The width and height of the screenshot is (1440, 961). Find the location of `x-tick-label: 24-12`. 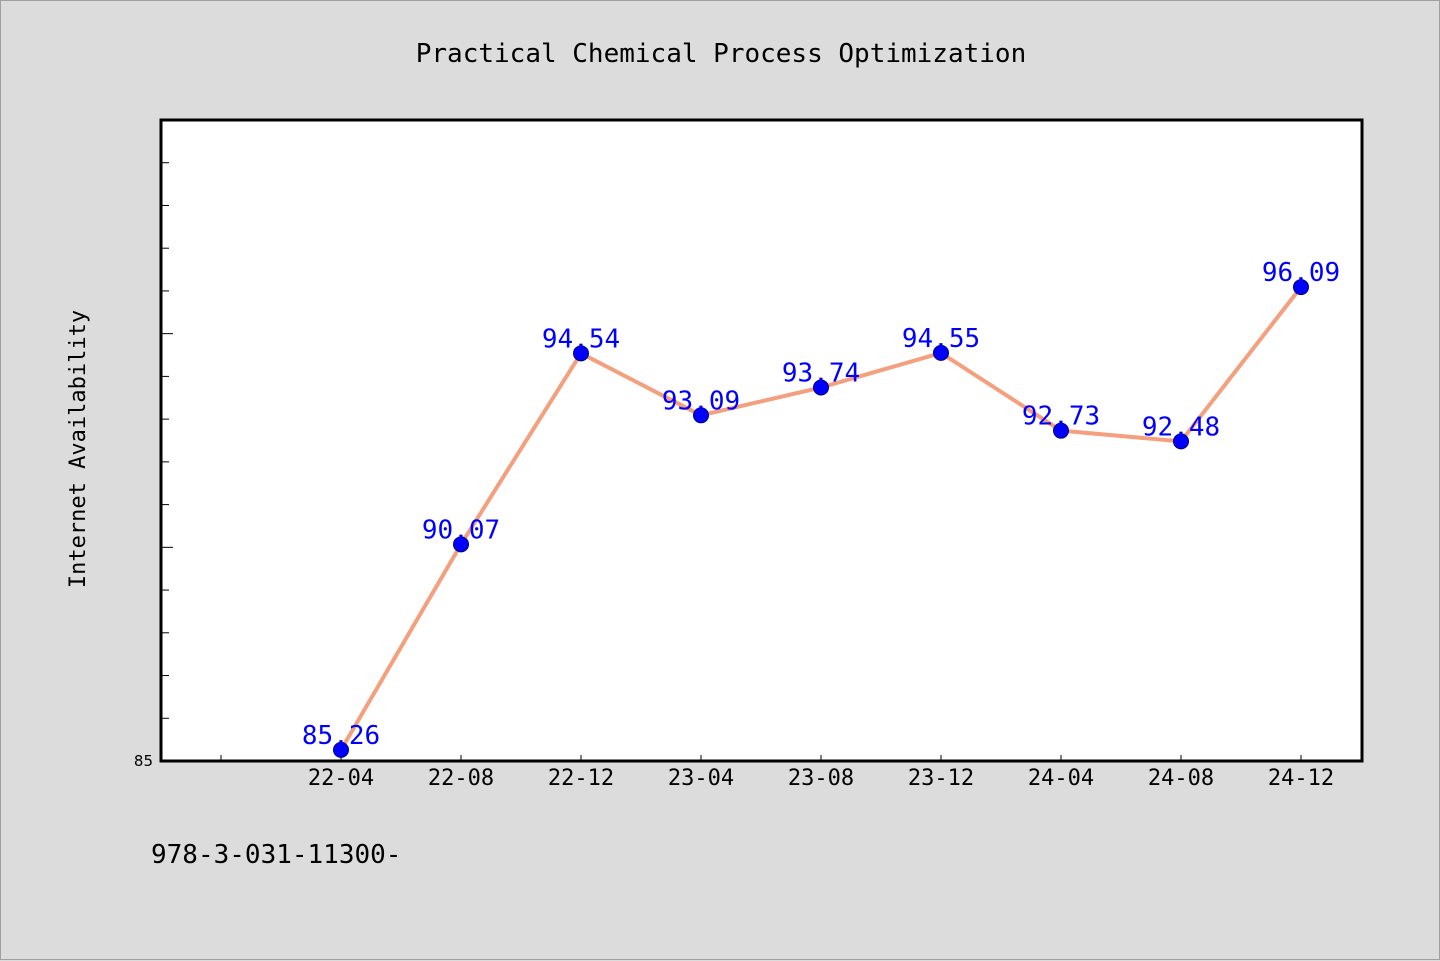

x-tick-label: 24-12 is located at coordinates (1301, 778).